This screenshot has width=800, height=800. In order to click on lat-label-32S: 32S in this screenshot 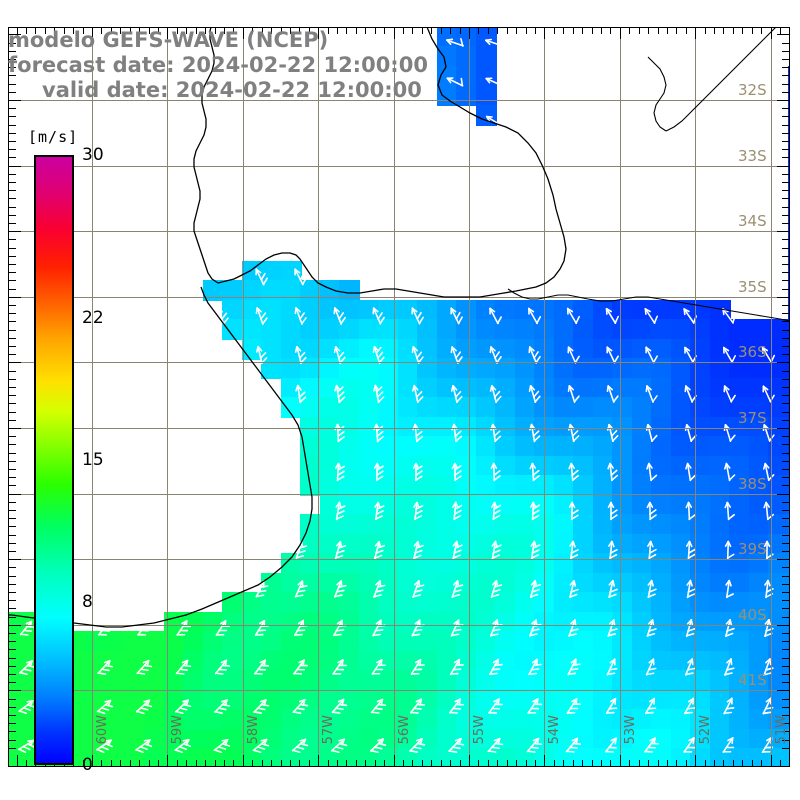, I will do `click(752, 90)`.